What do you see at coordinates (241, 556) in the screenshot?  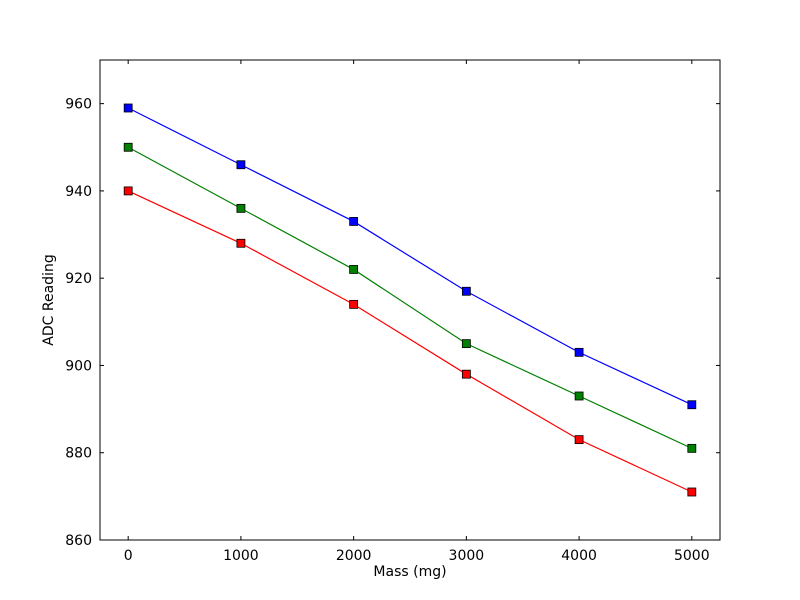 I see `x-tick-label: 1000` at bounding box center [241, 556].